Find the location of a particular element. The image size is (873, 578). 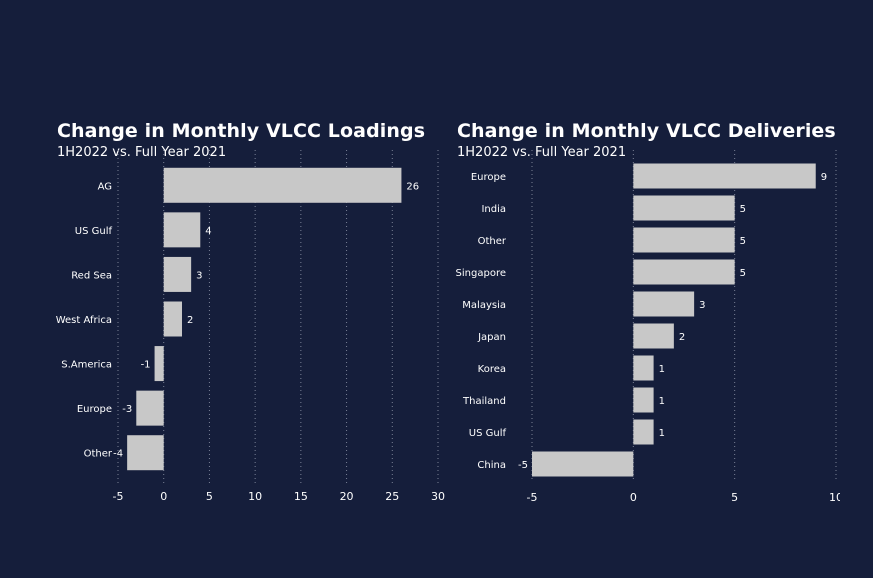

loadings-chart-subtitle: 1H2022 vs. Full Year 2021 is located at coordinates (142, 152).